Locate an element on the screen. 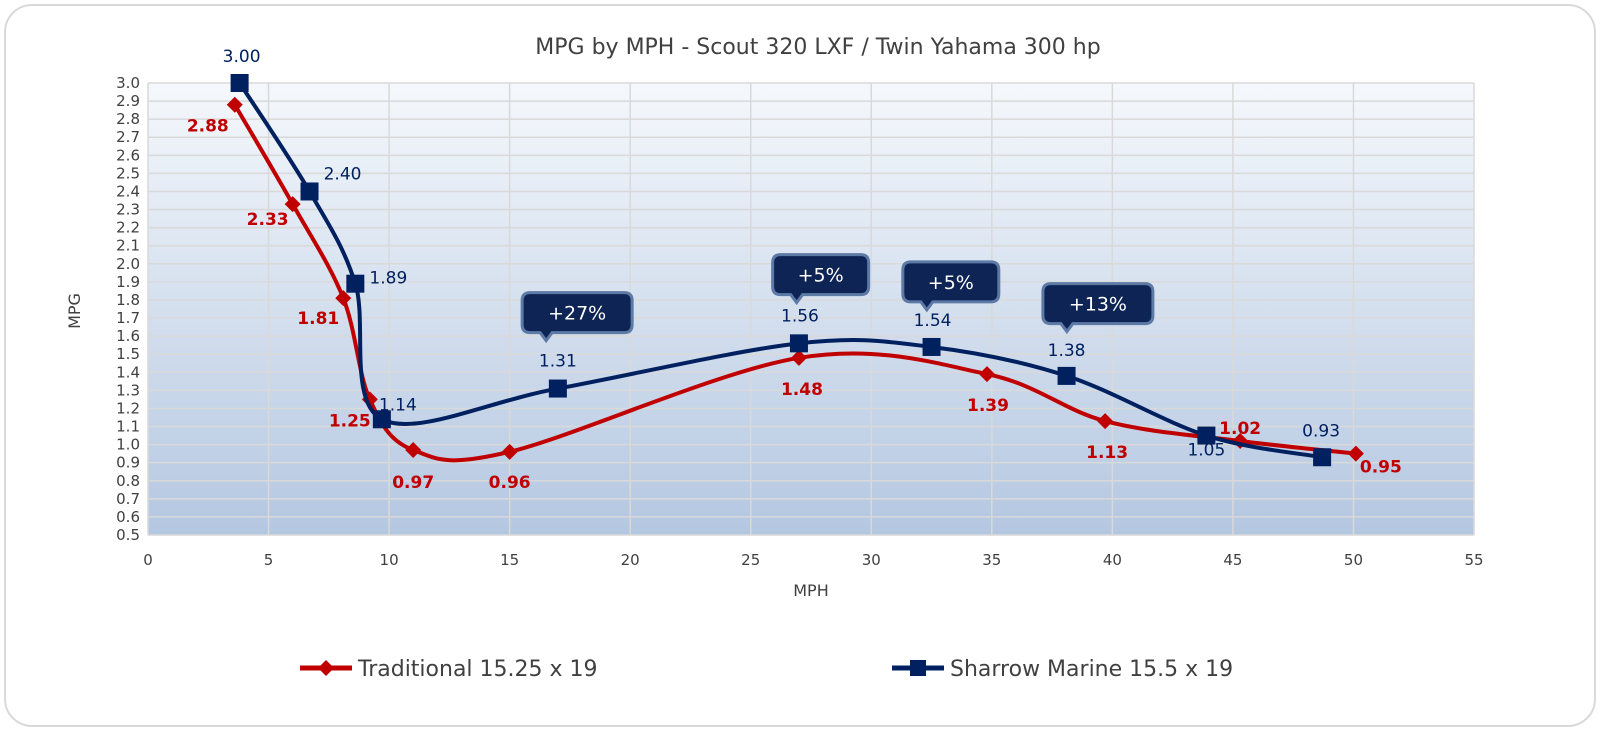 The width and height of the screenshot is (1600, 731). y-tick-label: 2.2 is located at coordinates (128, 228).